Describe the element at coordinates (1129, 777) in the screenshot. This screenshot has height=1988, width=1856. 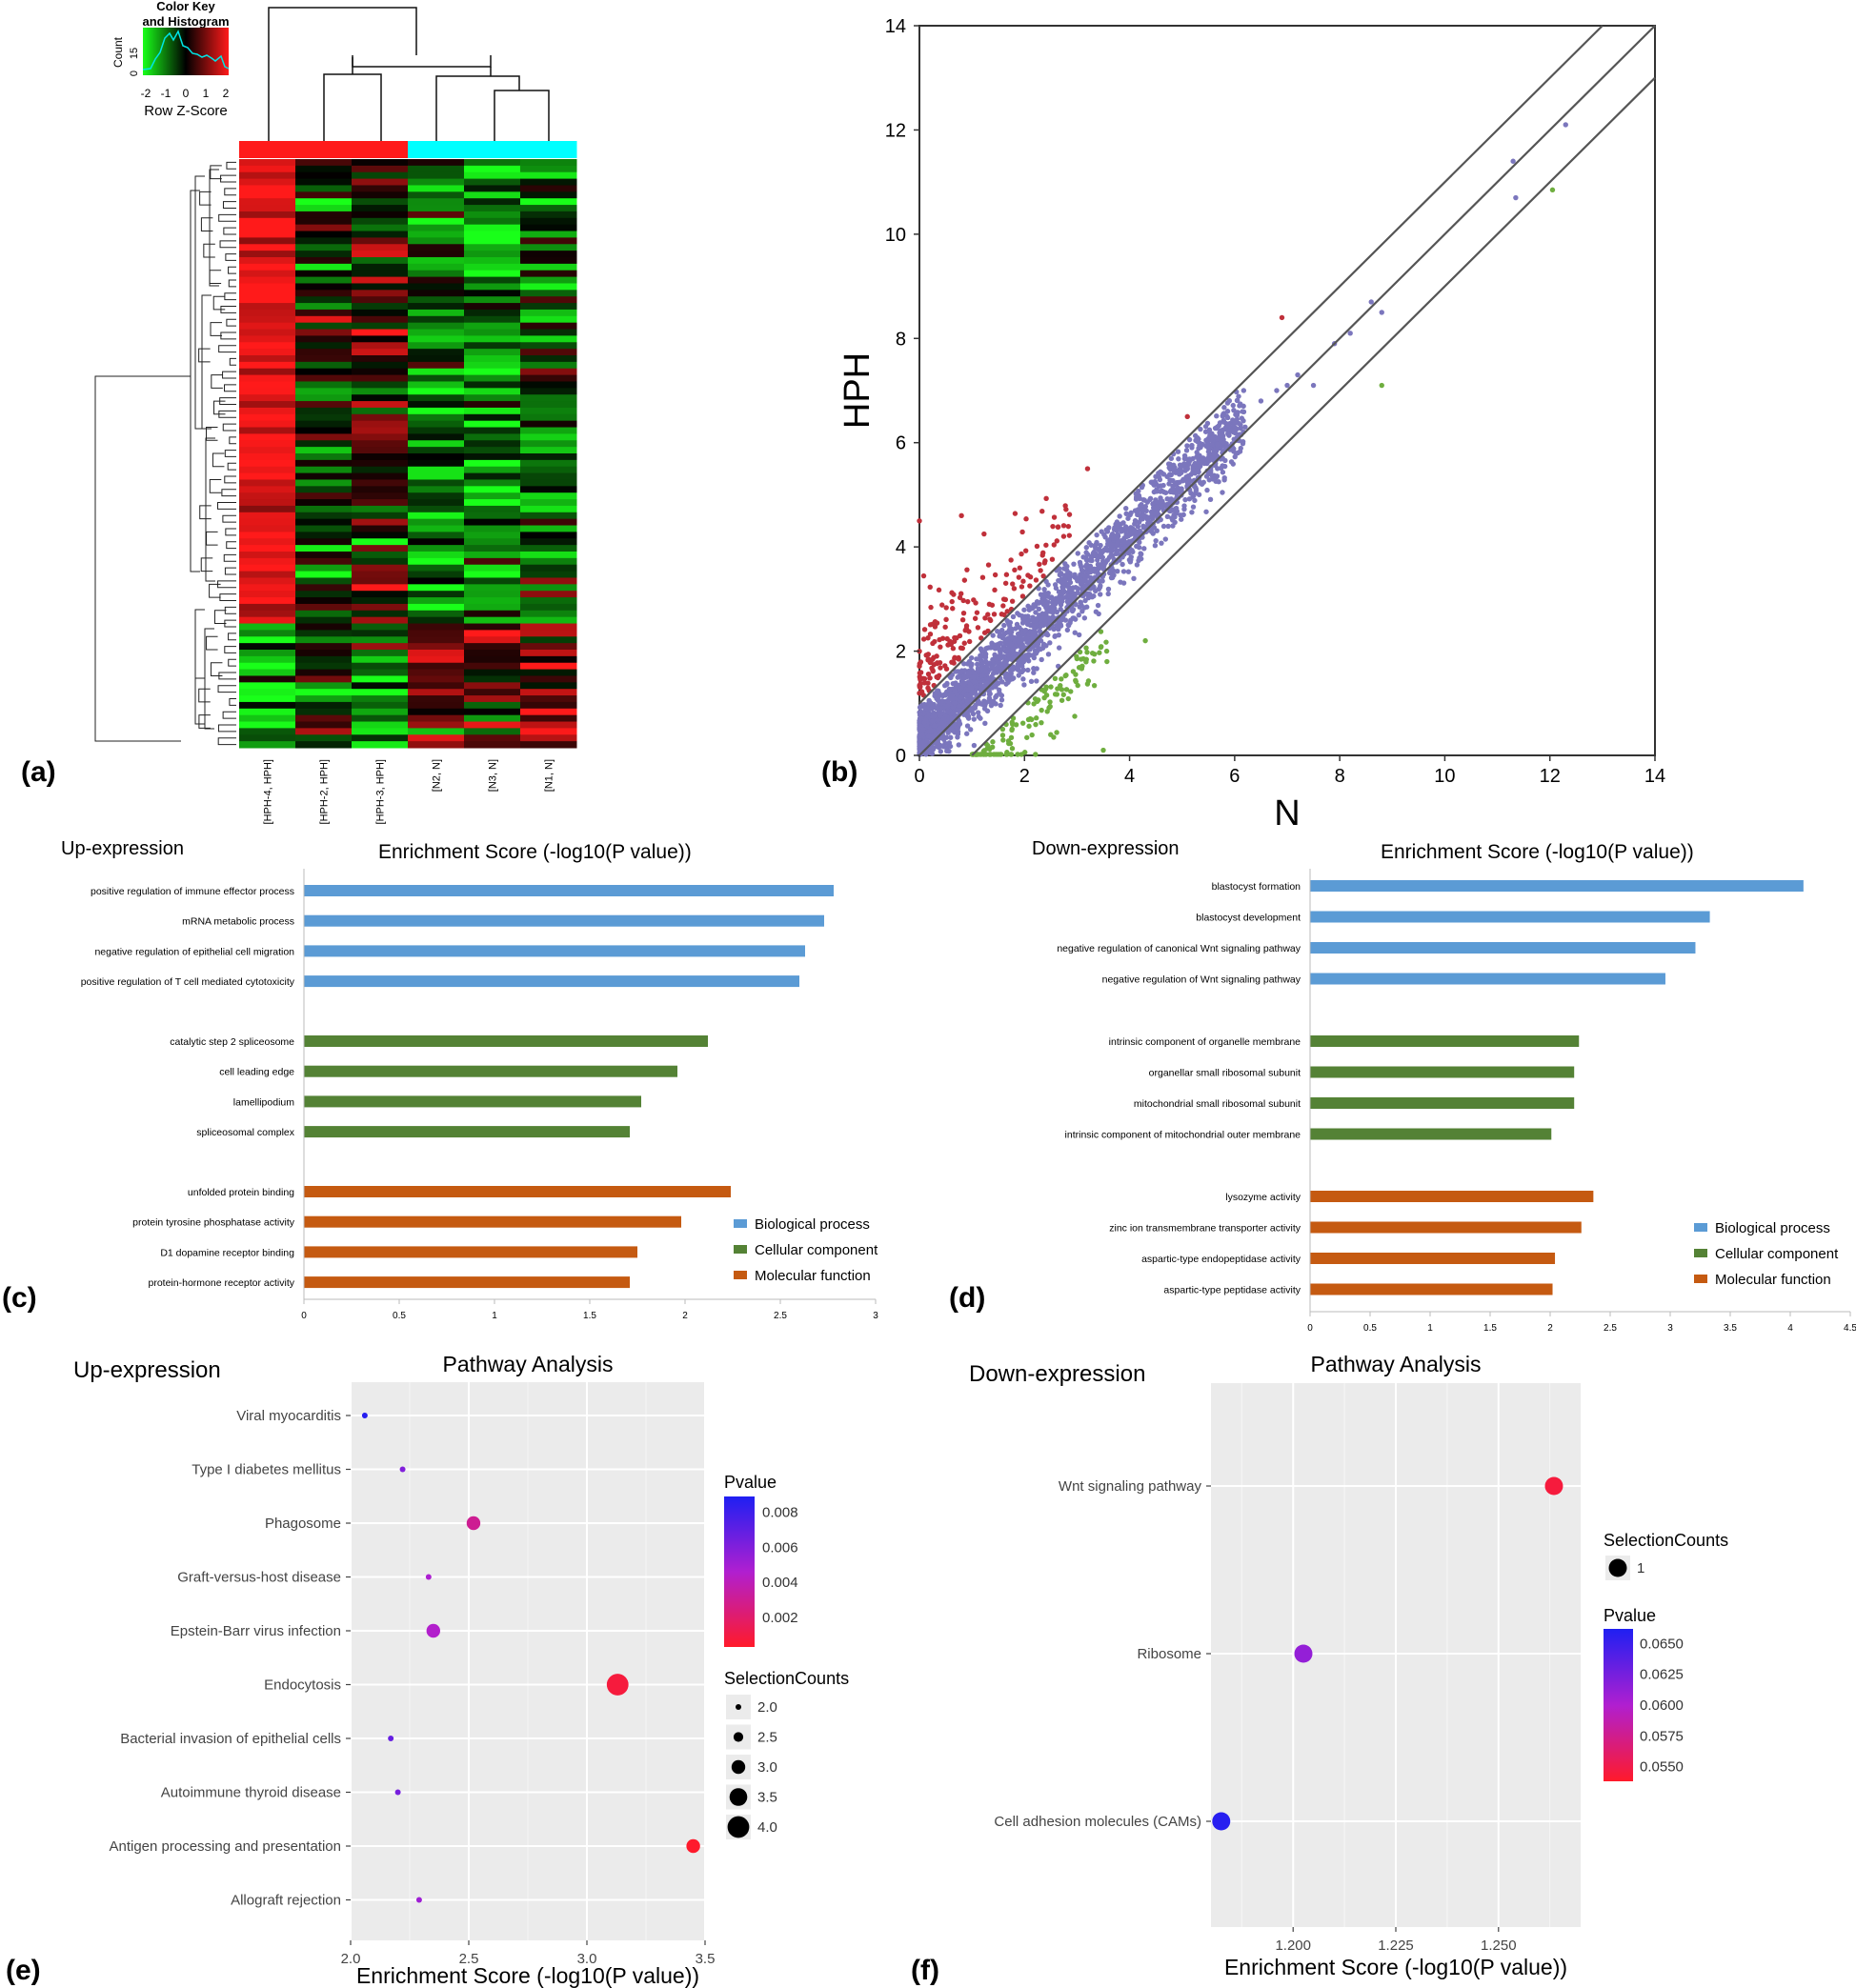
I see `scatter-x-tick-label: 4` at that location.